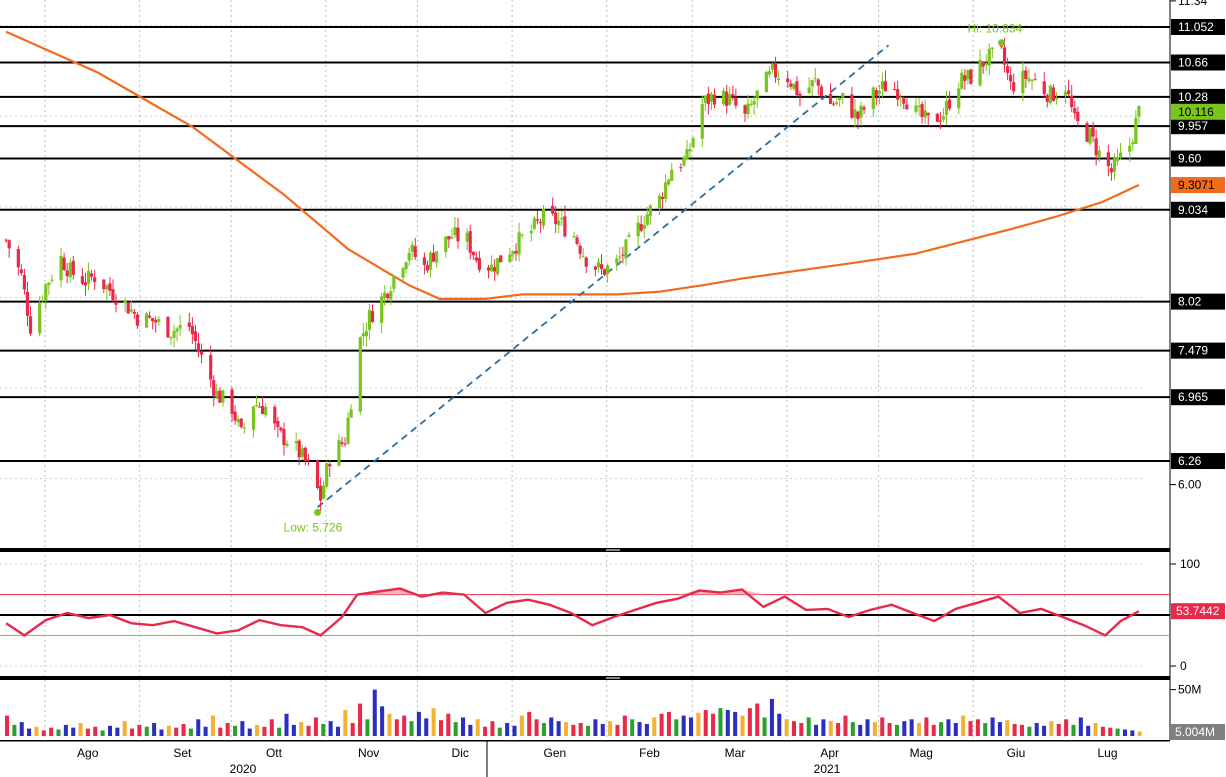 The width and height of the screenshot is (1226, 777). I want to click on year-label: 2021, so click(827, 769).